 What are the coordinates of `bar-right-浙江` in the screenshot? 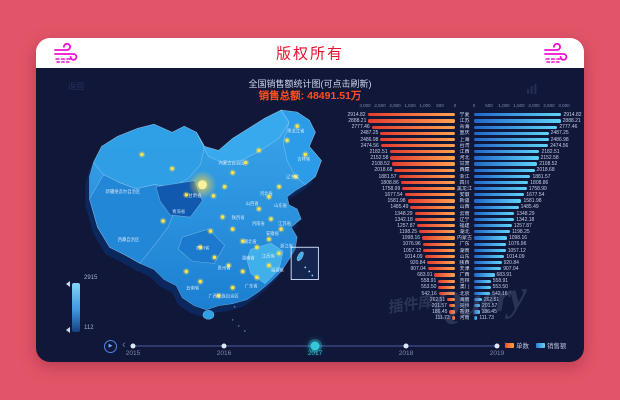 It's located at (502, 176).